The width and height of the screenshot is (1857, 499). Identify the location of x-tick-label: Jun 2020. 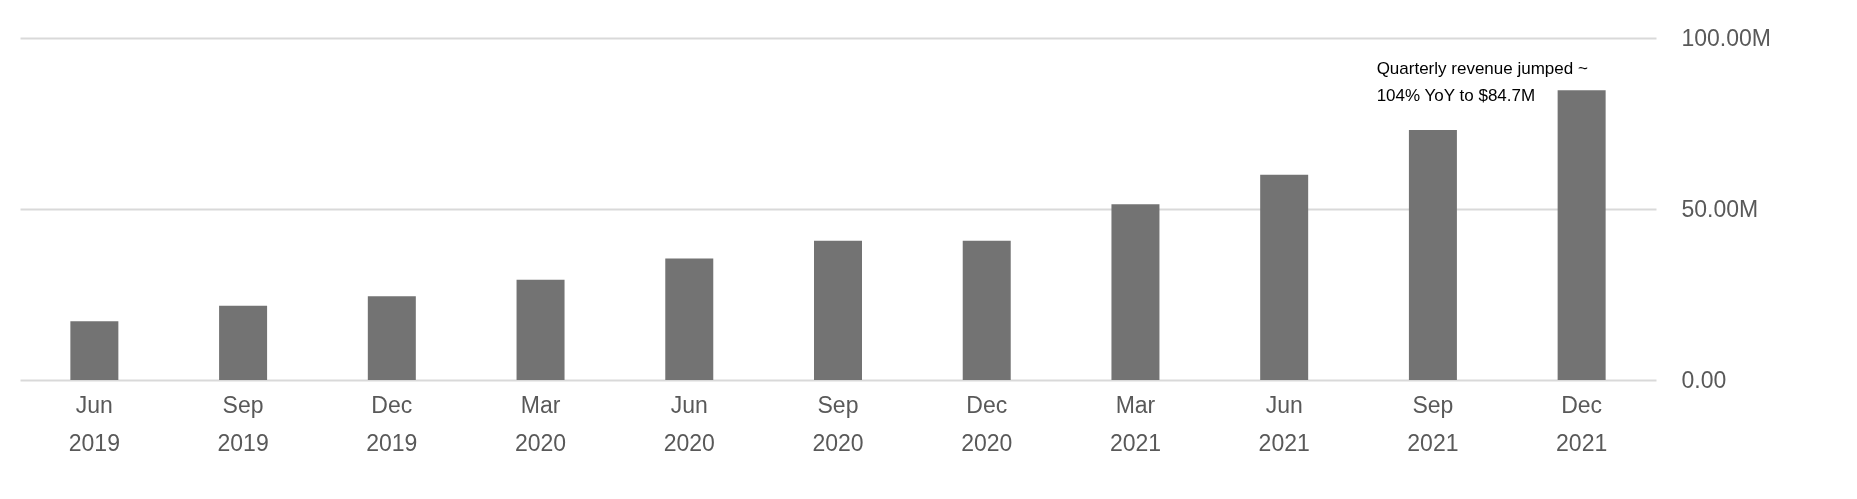
(689, 423).